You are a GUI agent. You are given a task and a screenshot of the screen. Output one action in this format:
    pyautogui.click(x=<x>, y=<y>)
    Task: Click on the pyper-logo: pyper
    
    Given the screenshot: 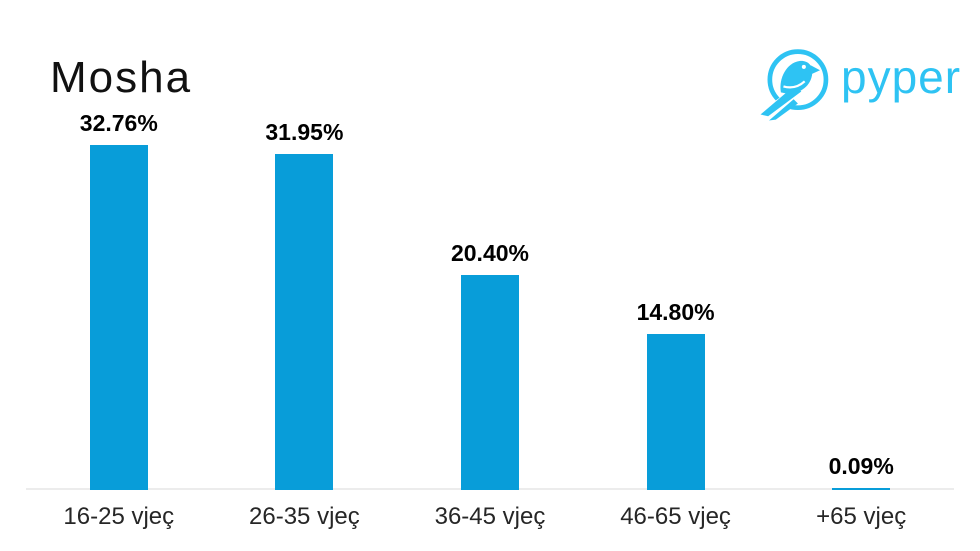 What is the action you would take?
    pyautogui.click(x=856, y=80)
    